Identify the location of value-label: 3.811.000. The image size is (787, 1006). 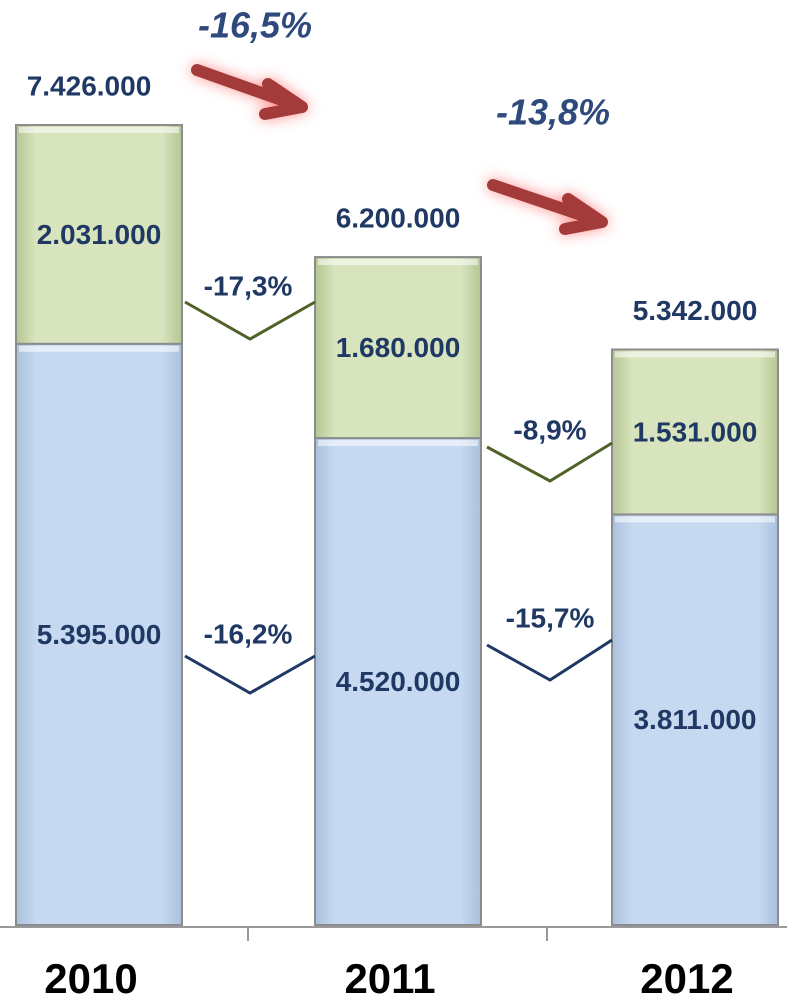
(694, 719).